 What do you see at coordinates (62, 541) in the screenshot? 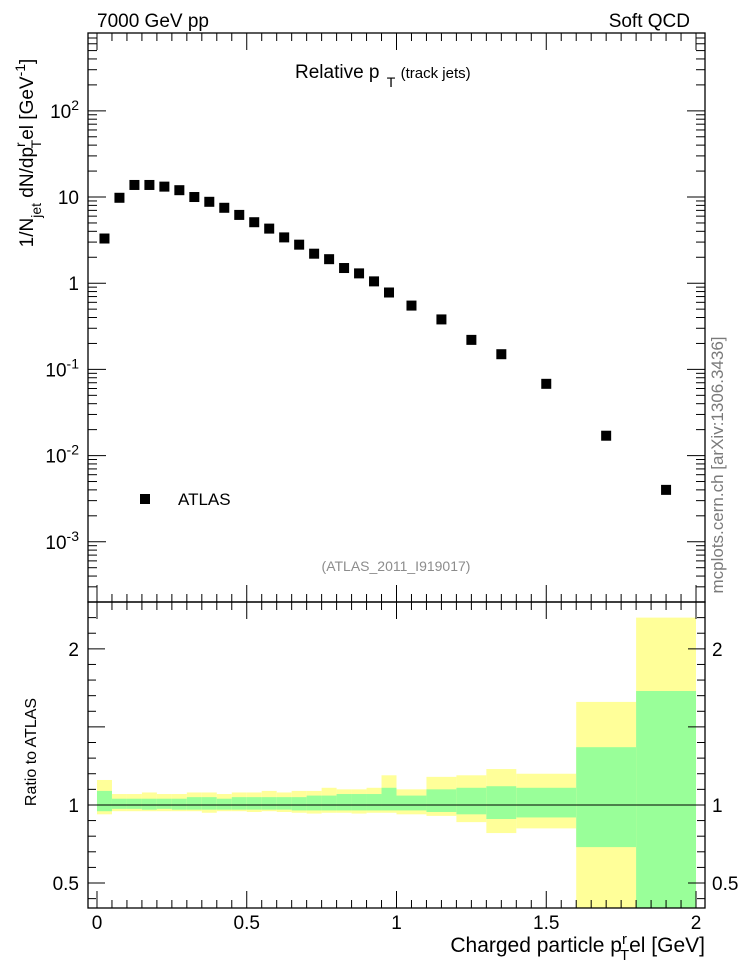
I see `main-y-tick-label: 10⁻³` at bounding box center [62, 541].